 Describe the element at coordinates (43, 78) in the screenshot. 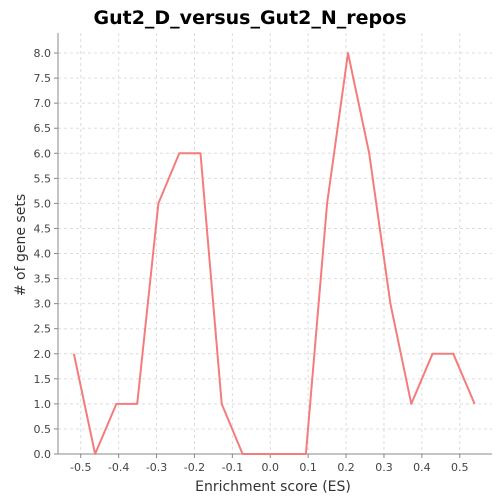

I see `y-tick-label: 7.5` at that location.